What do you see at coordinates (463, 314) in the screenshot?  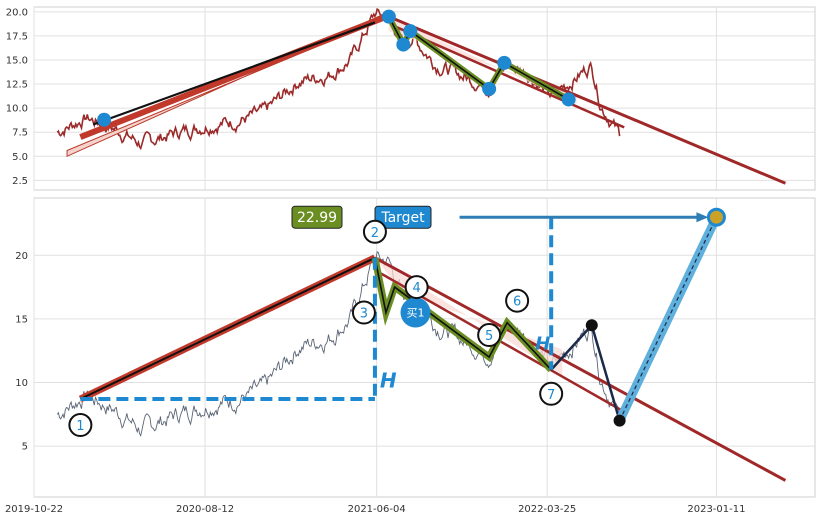 I see `bottom-wave-black` at bounding box center [463, 314].